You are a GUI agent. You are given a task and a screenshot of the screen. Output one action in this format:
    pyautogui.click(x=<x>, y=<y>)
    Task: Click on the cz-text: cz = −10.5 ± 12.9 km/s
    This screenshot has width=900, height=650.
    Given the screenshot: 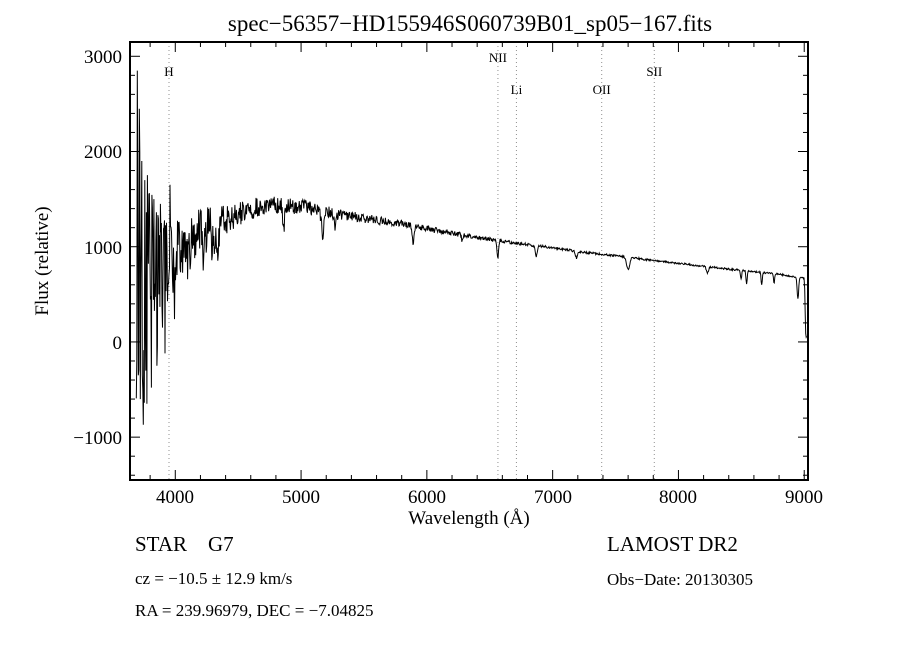 What is the action you would take?
    pyautogui.click(x=213, y=578)
    